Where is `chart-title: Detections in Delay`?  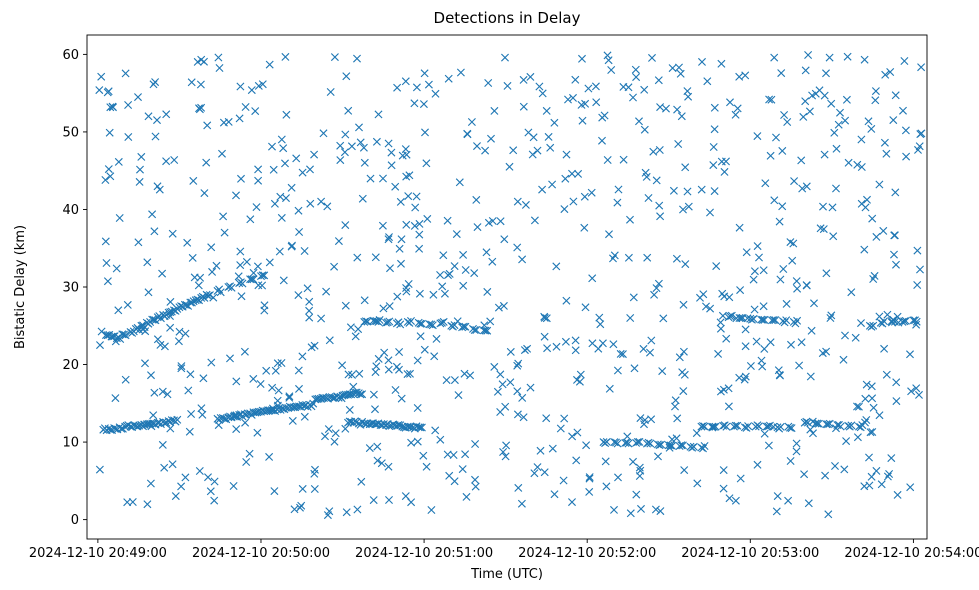
chart-title: Detections in Delay is located at coordinates (507, 18).